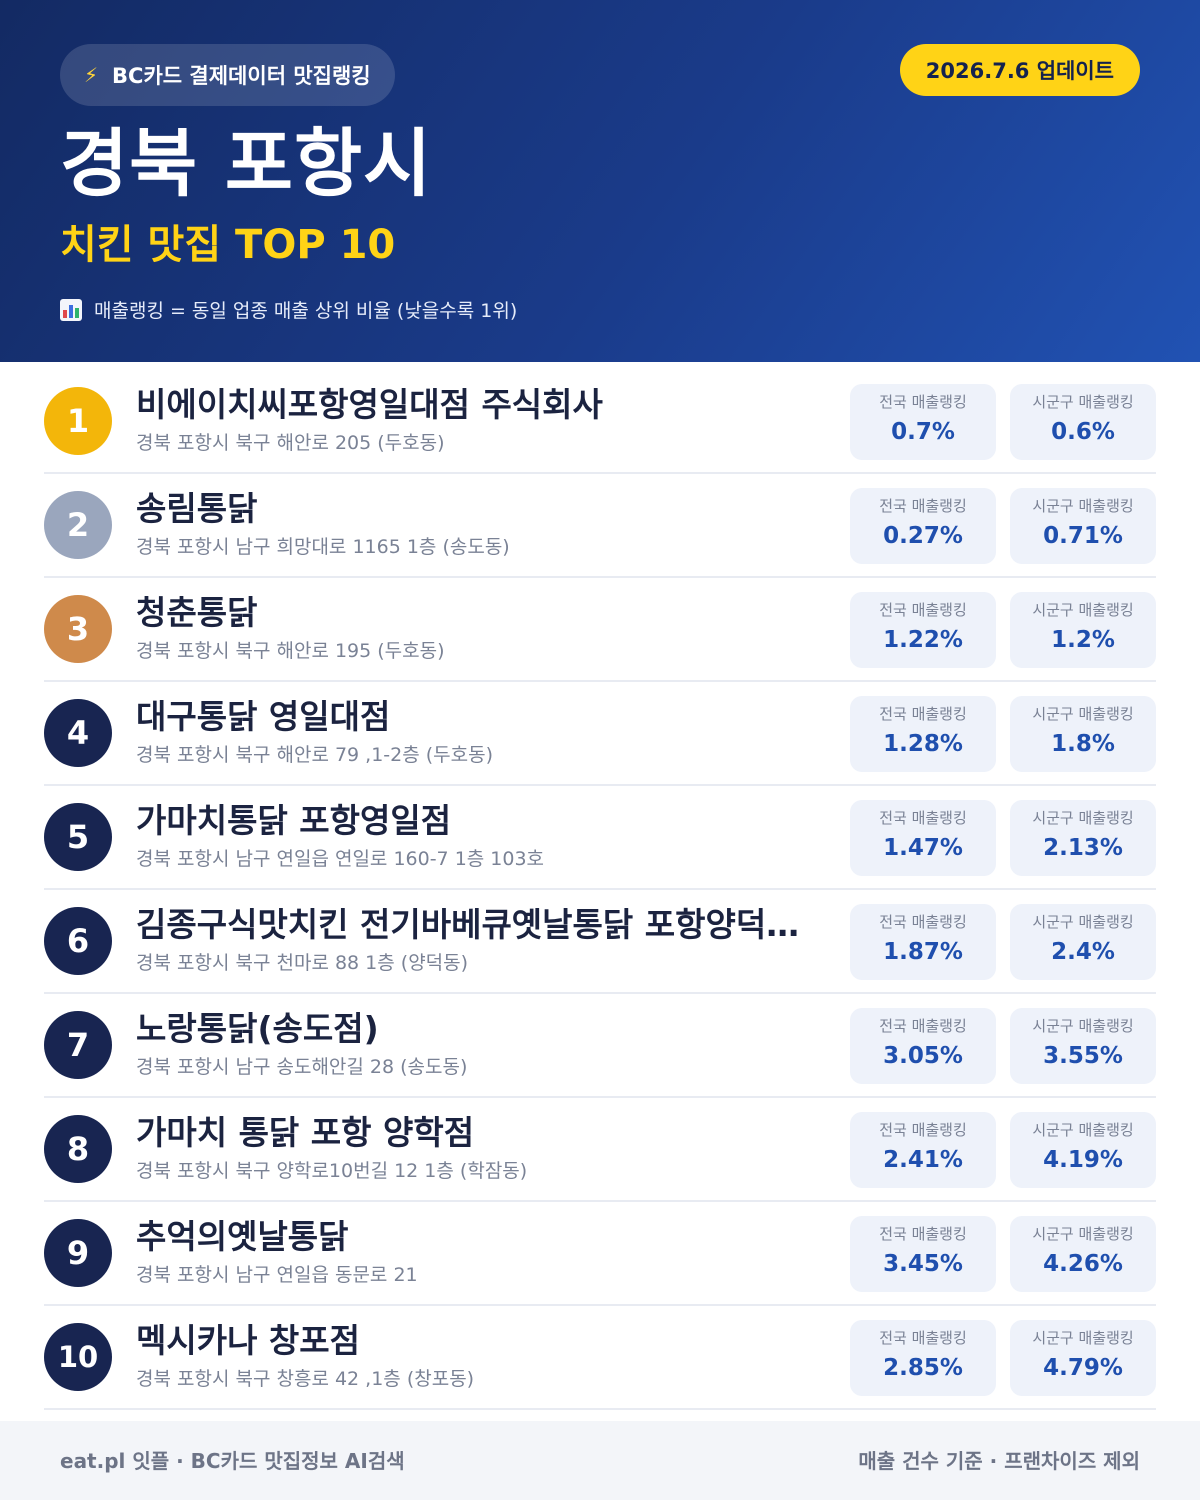  I want to click on restaurant-address: 경북 포항시 북구 해안로 79 ,1-2층 (두호동), so click(315, 755).